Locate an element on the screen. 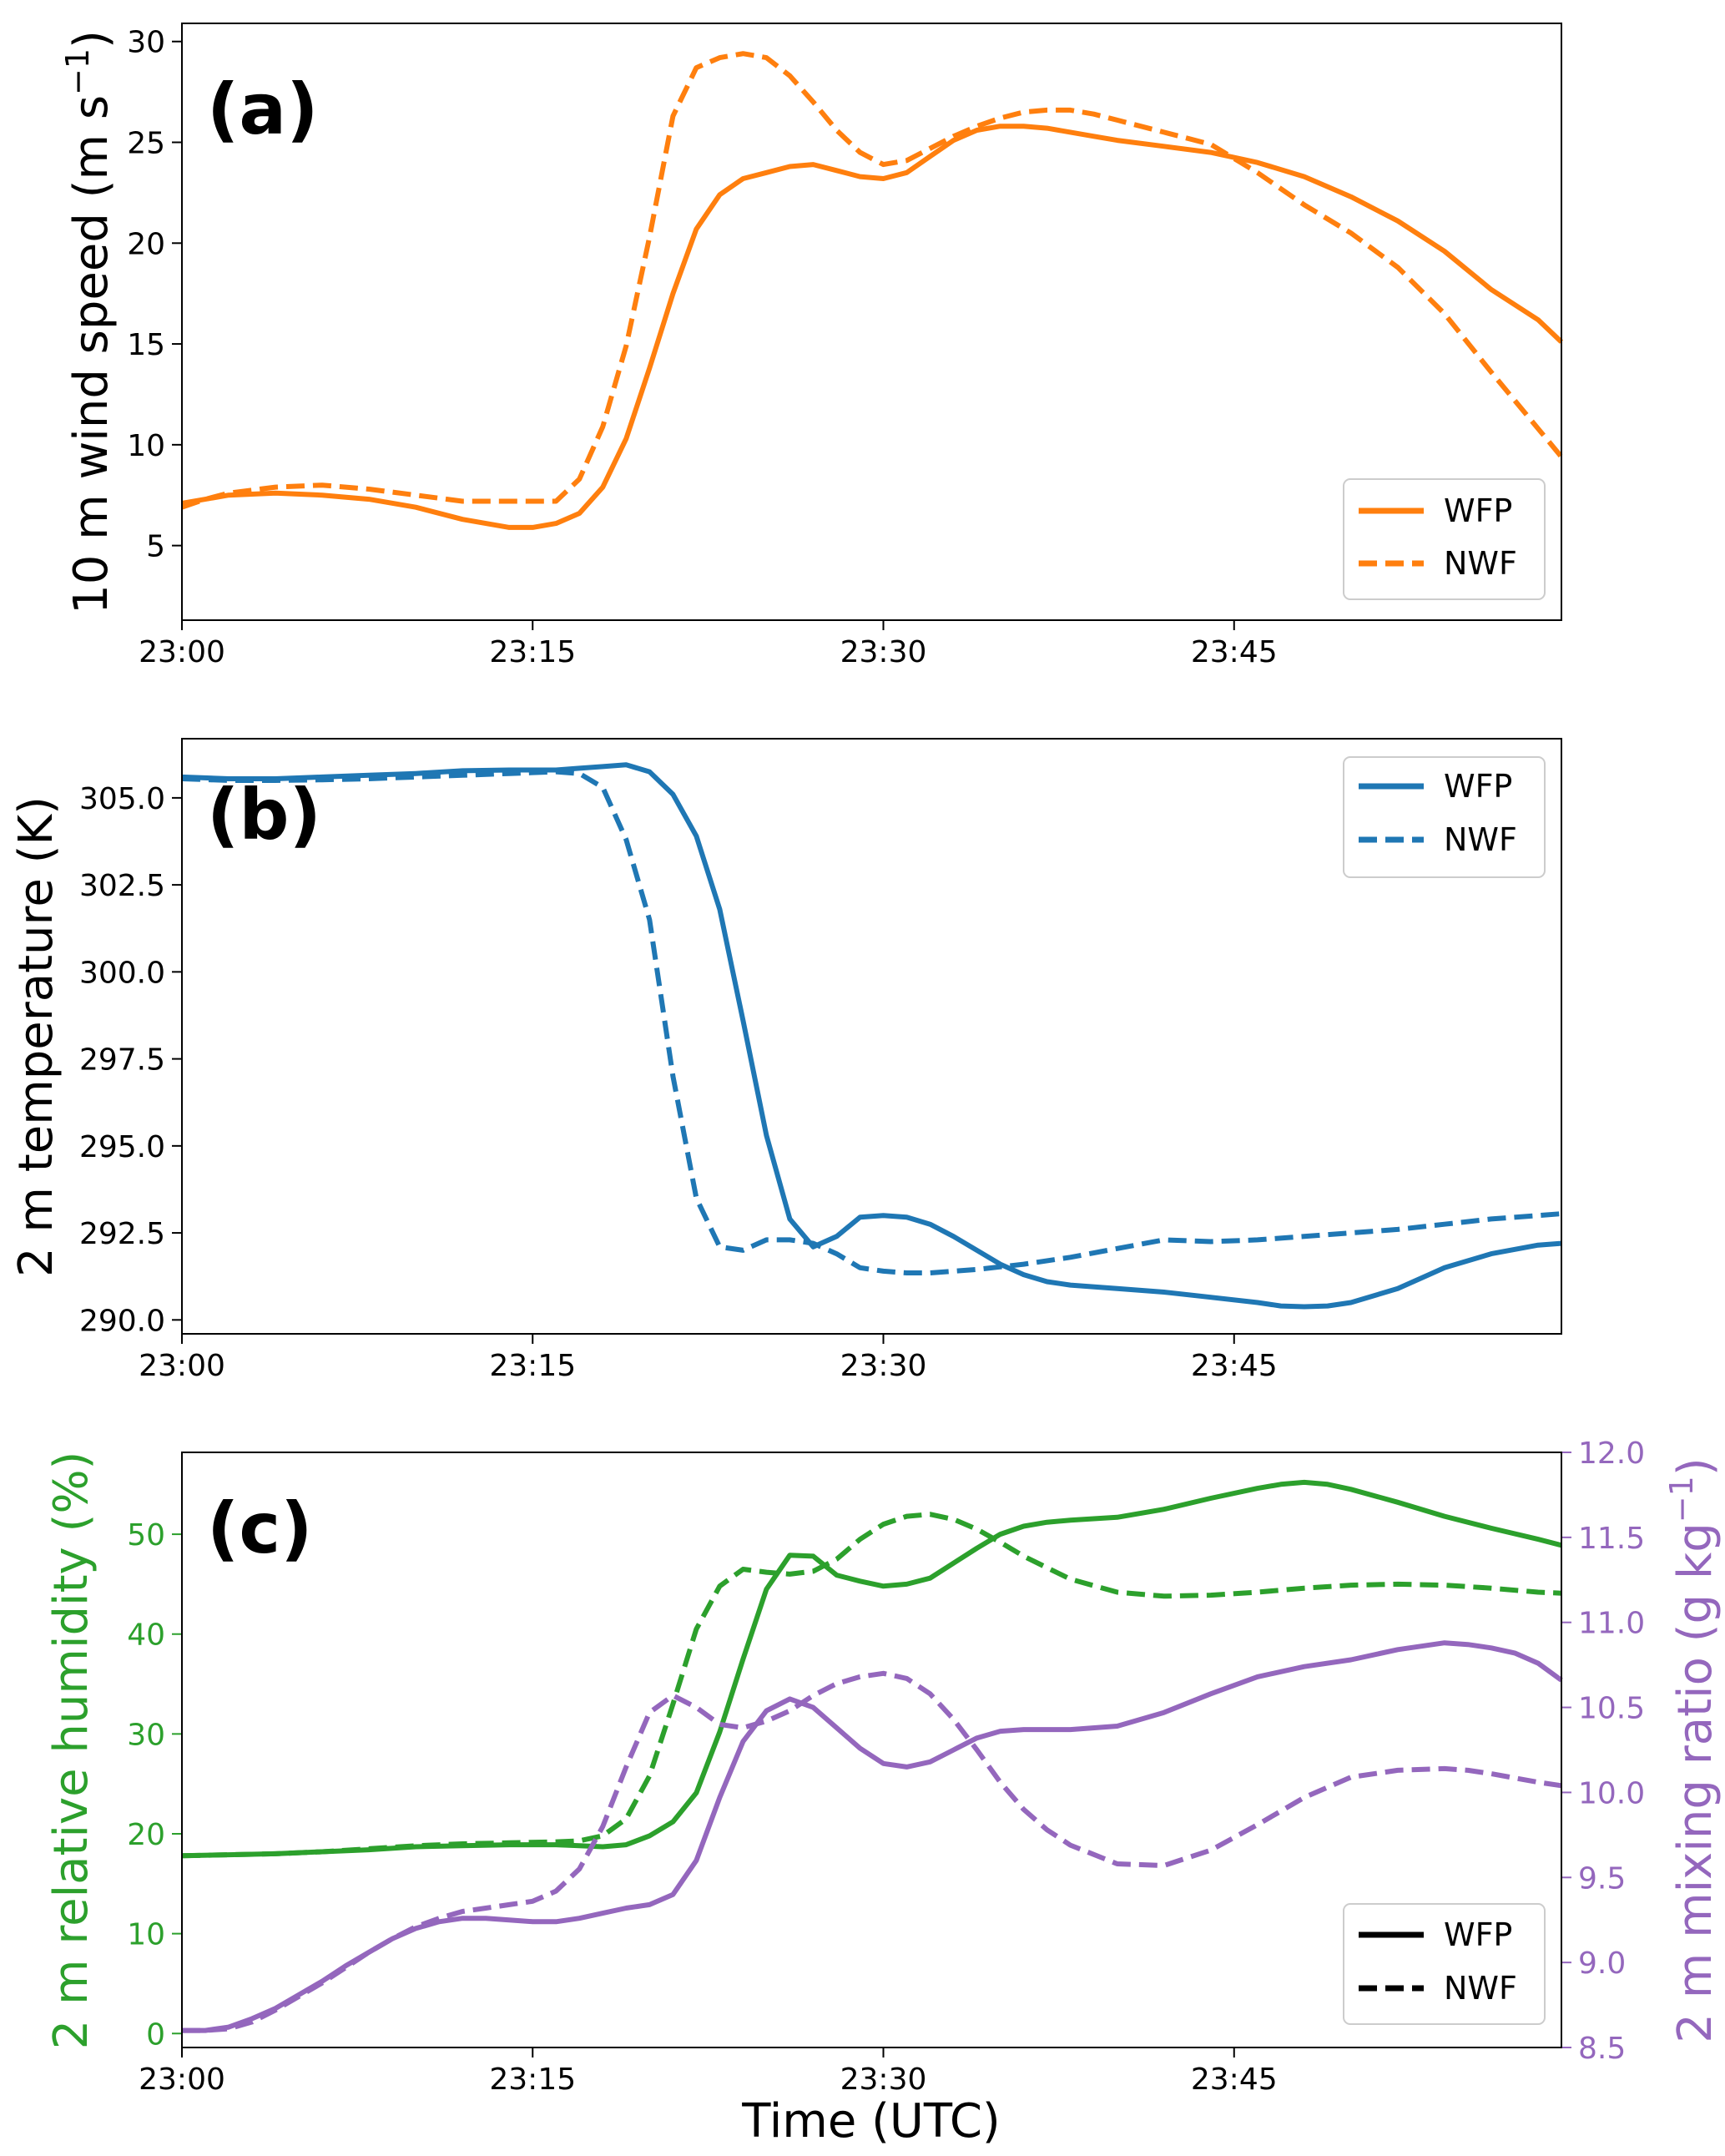  panel-a-xtick-label-1: 23:15 is located at coordinates (533, 652).